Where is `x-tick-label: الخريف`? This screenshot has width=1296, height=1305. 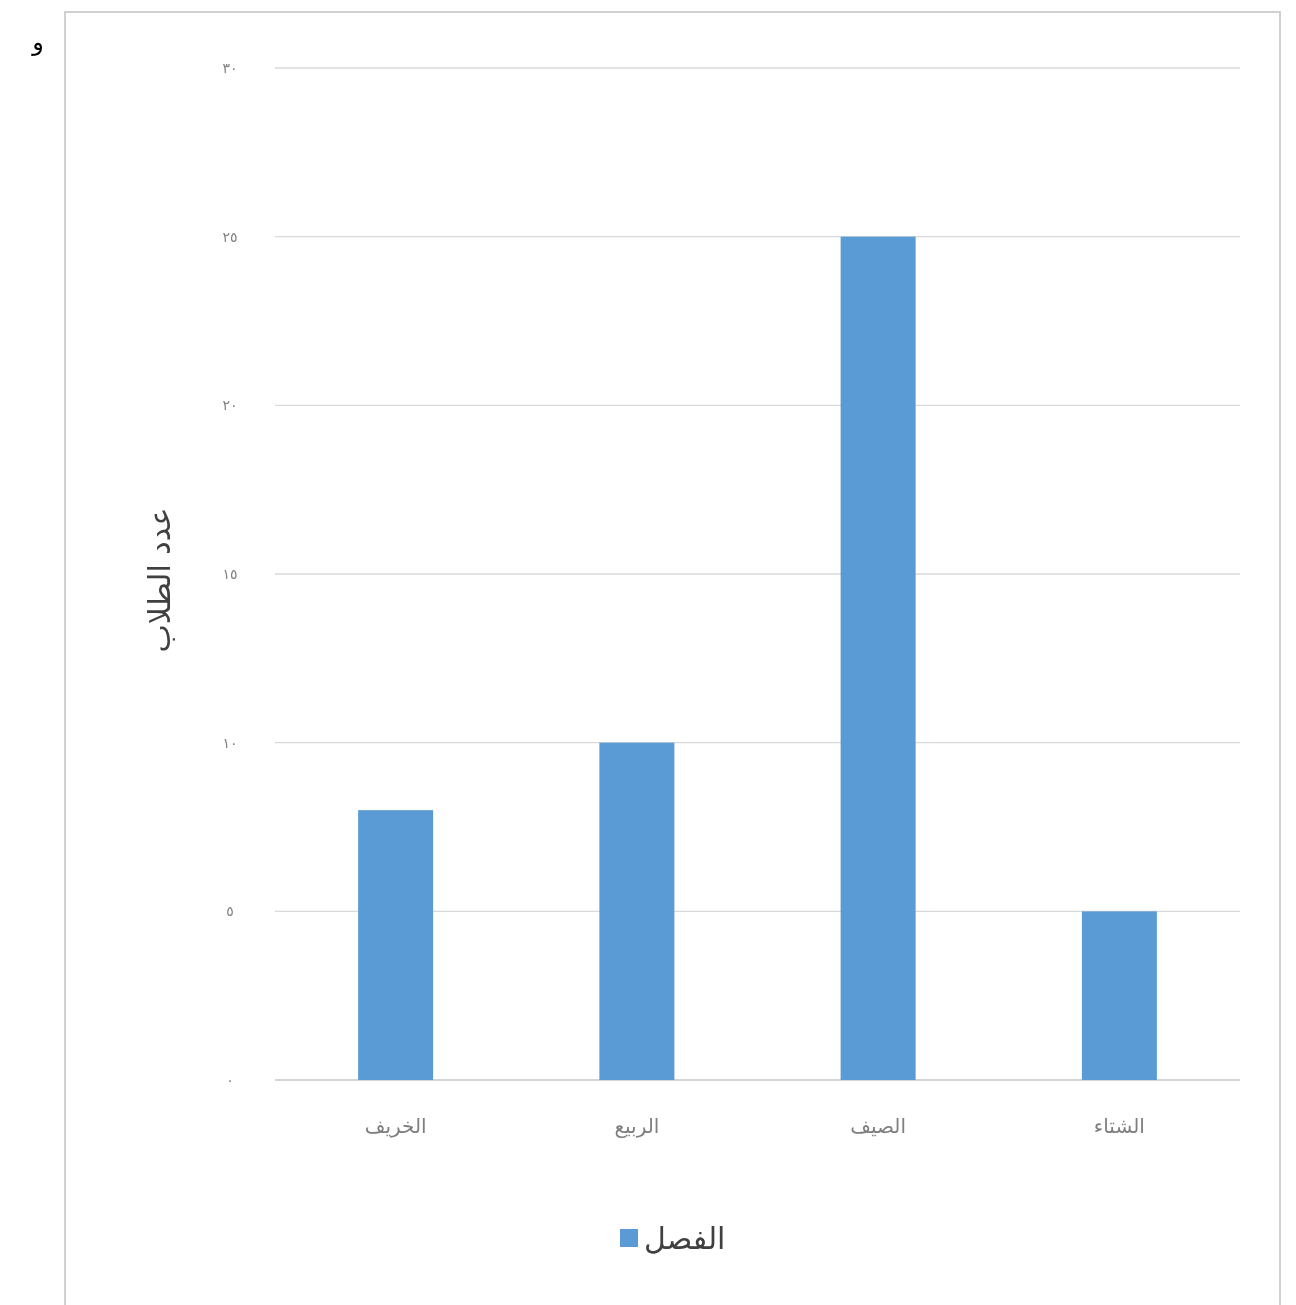 x-tick-label: الخريف is located at coordinates (395, 1126).